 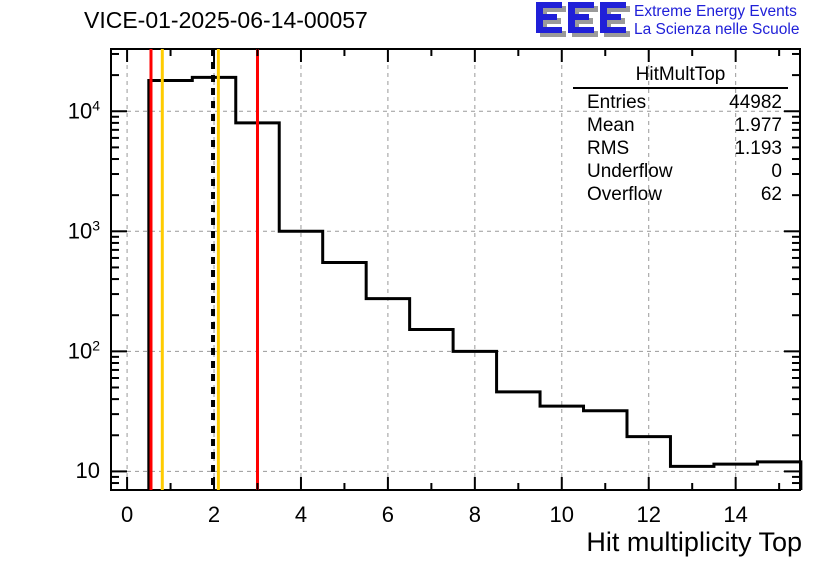 What do you see at coordinates (630, 171) in the screenshot?
I see `stats-label: Underflow` at bounding box center [630, 171].